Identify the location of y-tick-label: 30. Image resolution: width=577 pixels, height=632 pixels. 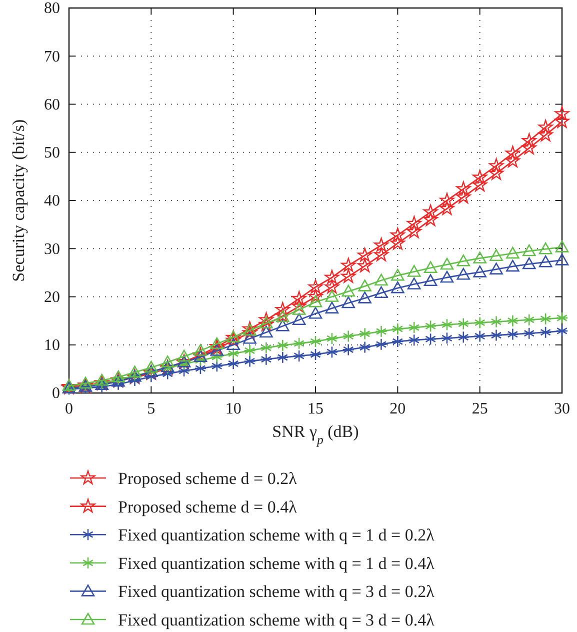
(52, 249).